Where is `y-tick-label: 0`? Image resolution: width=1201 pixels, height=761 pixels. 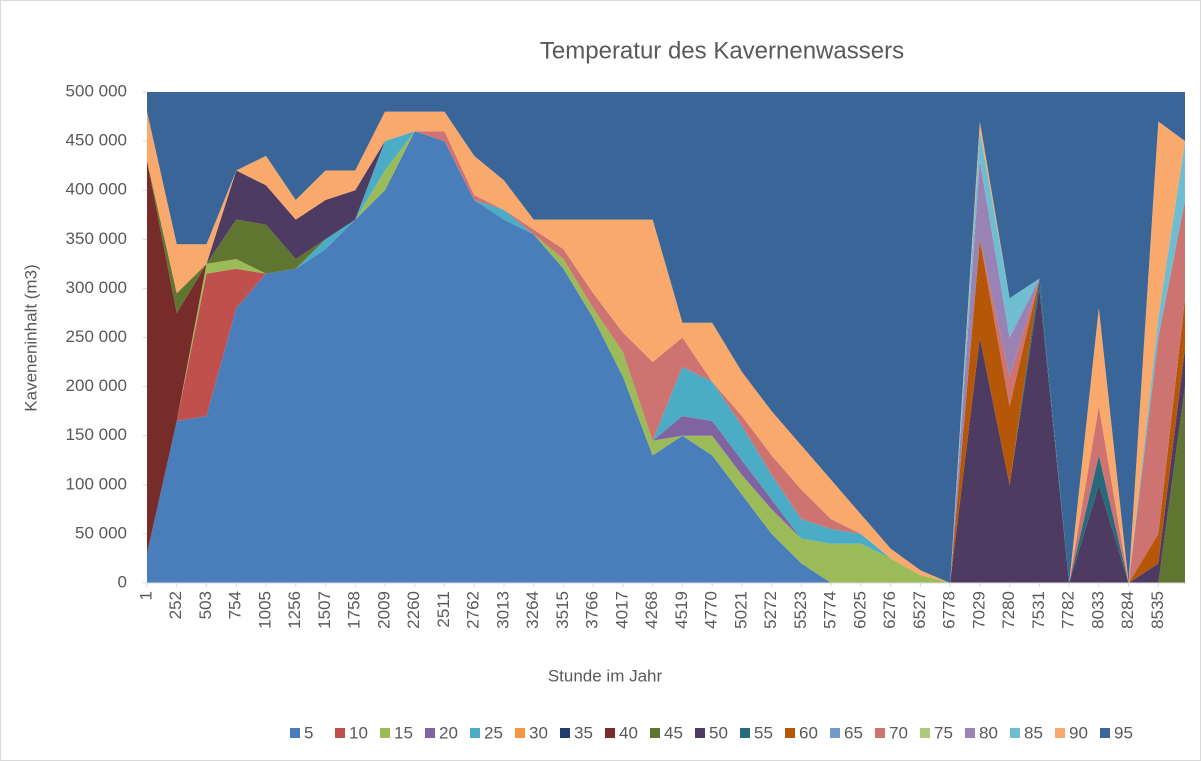 y-tick-label: 0 is located at coordinates (122, 581).